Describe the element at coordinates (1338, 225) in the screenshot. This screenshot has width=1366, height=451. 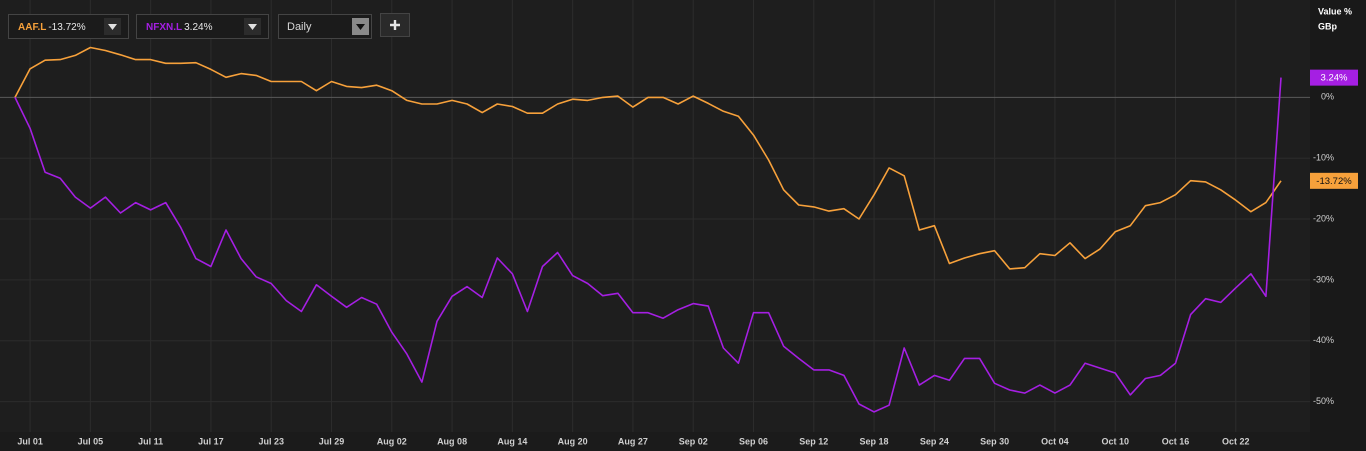
I see `axis-panel` at that location.